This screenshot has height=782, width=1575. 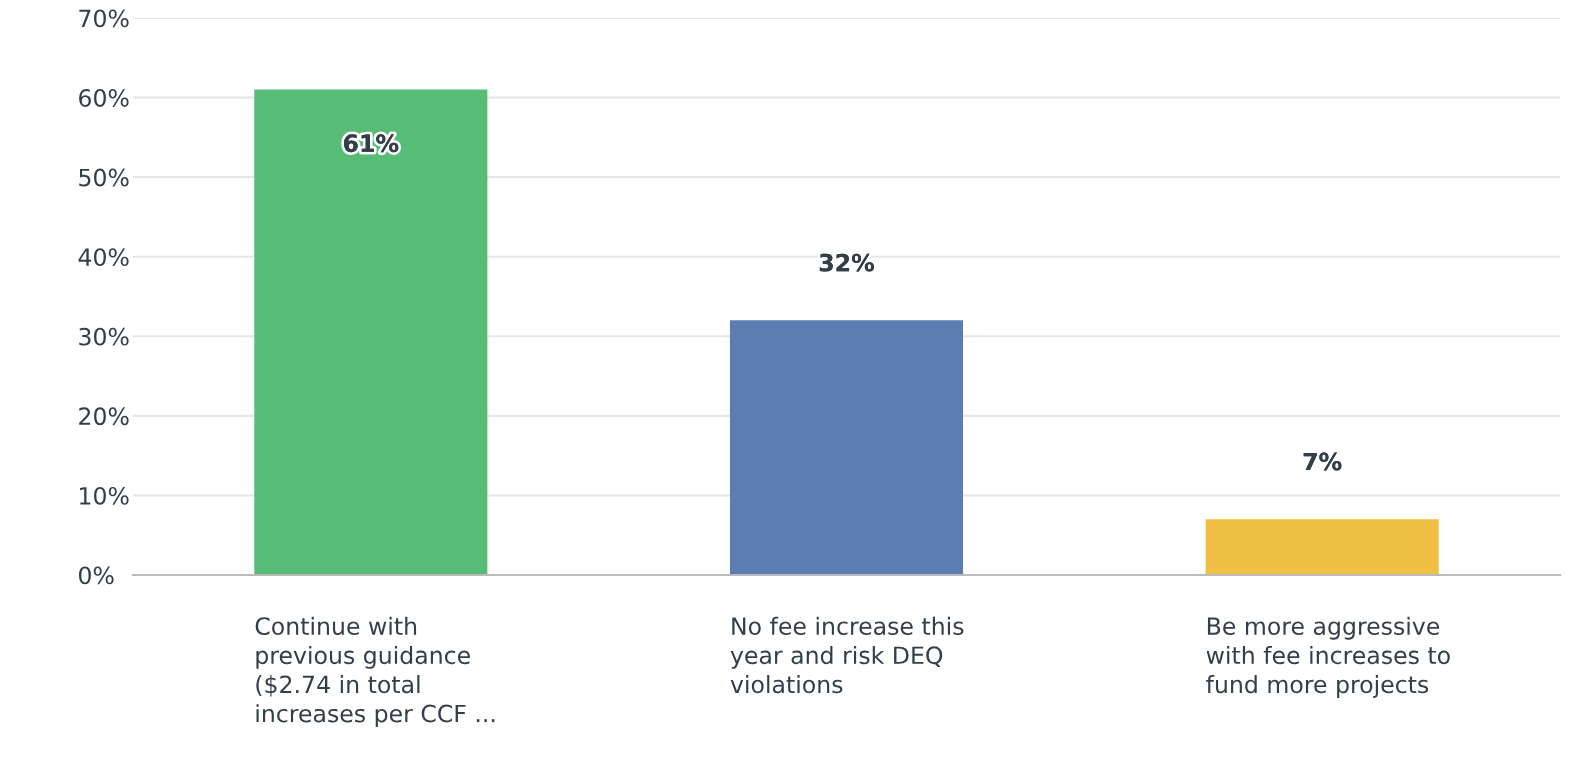 What do you see at coordinates (104, 336) in the screenshot?
I see `y-tick-label: 30%` at bounding box center [104, 336].